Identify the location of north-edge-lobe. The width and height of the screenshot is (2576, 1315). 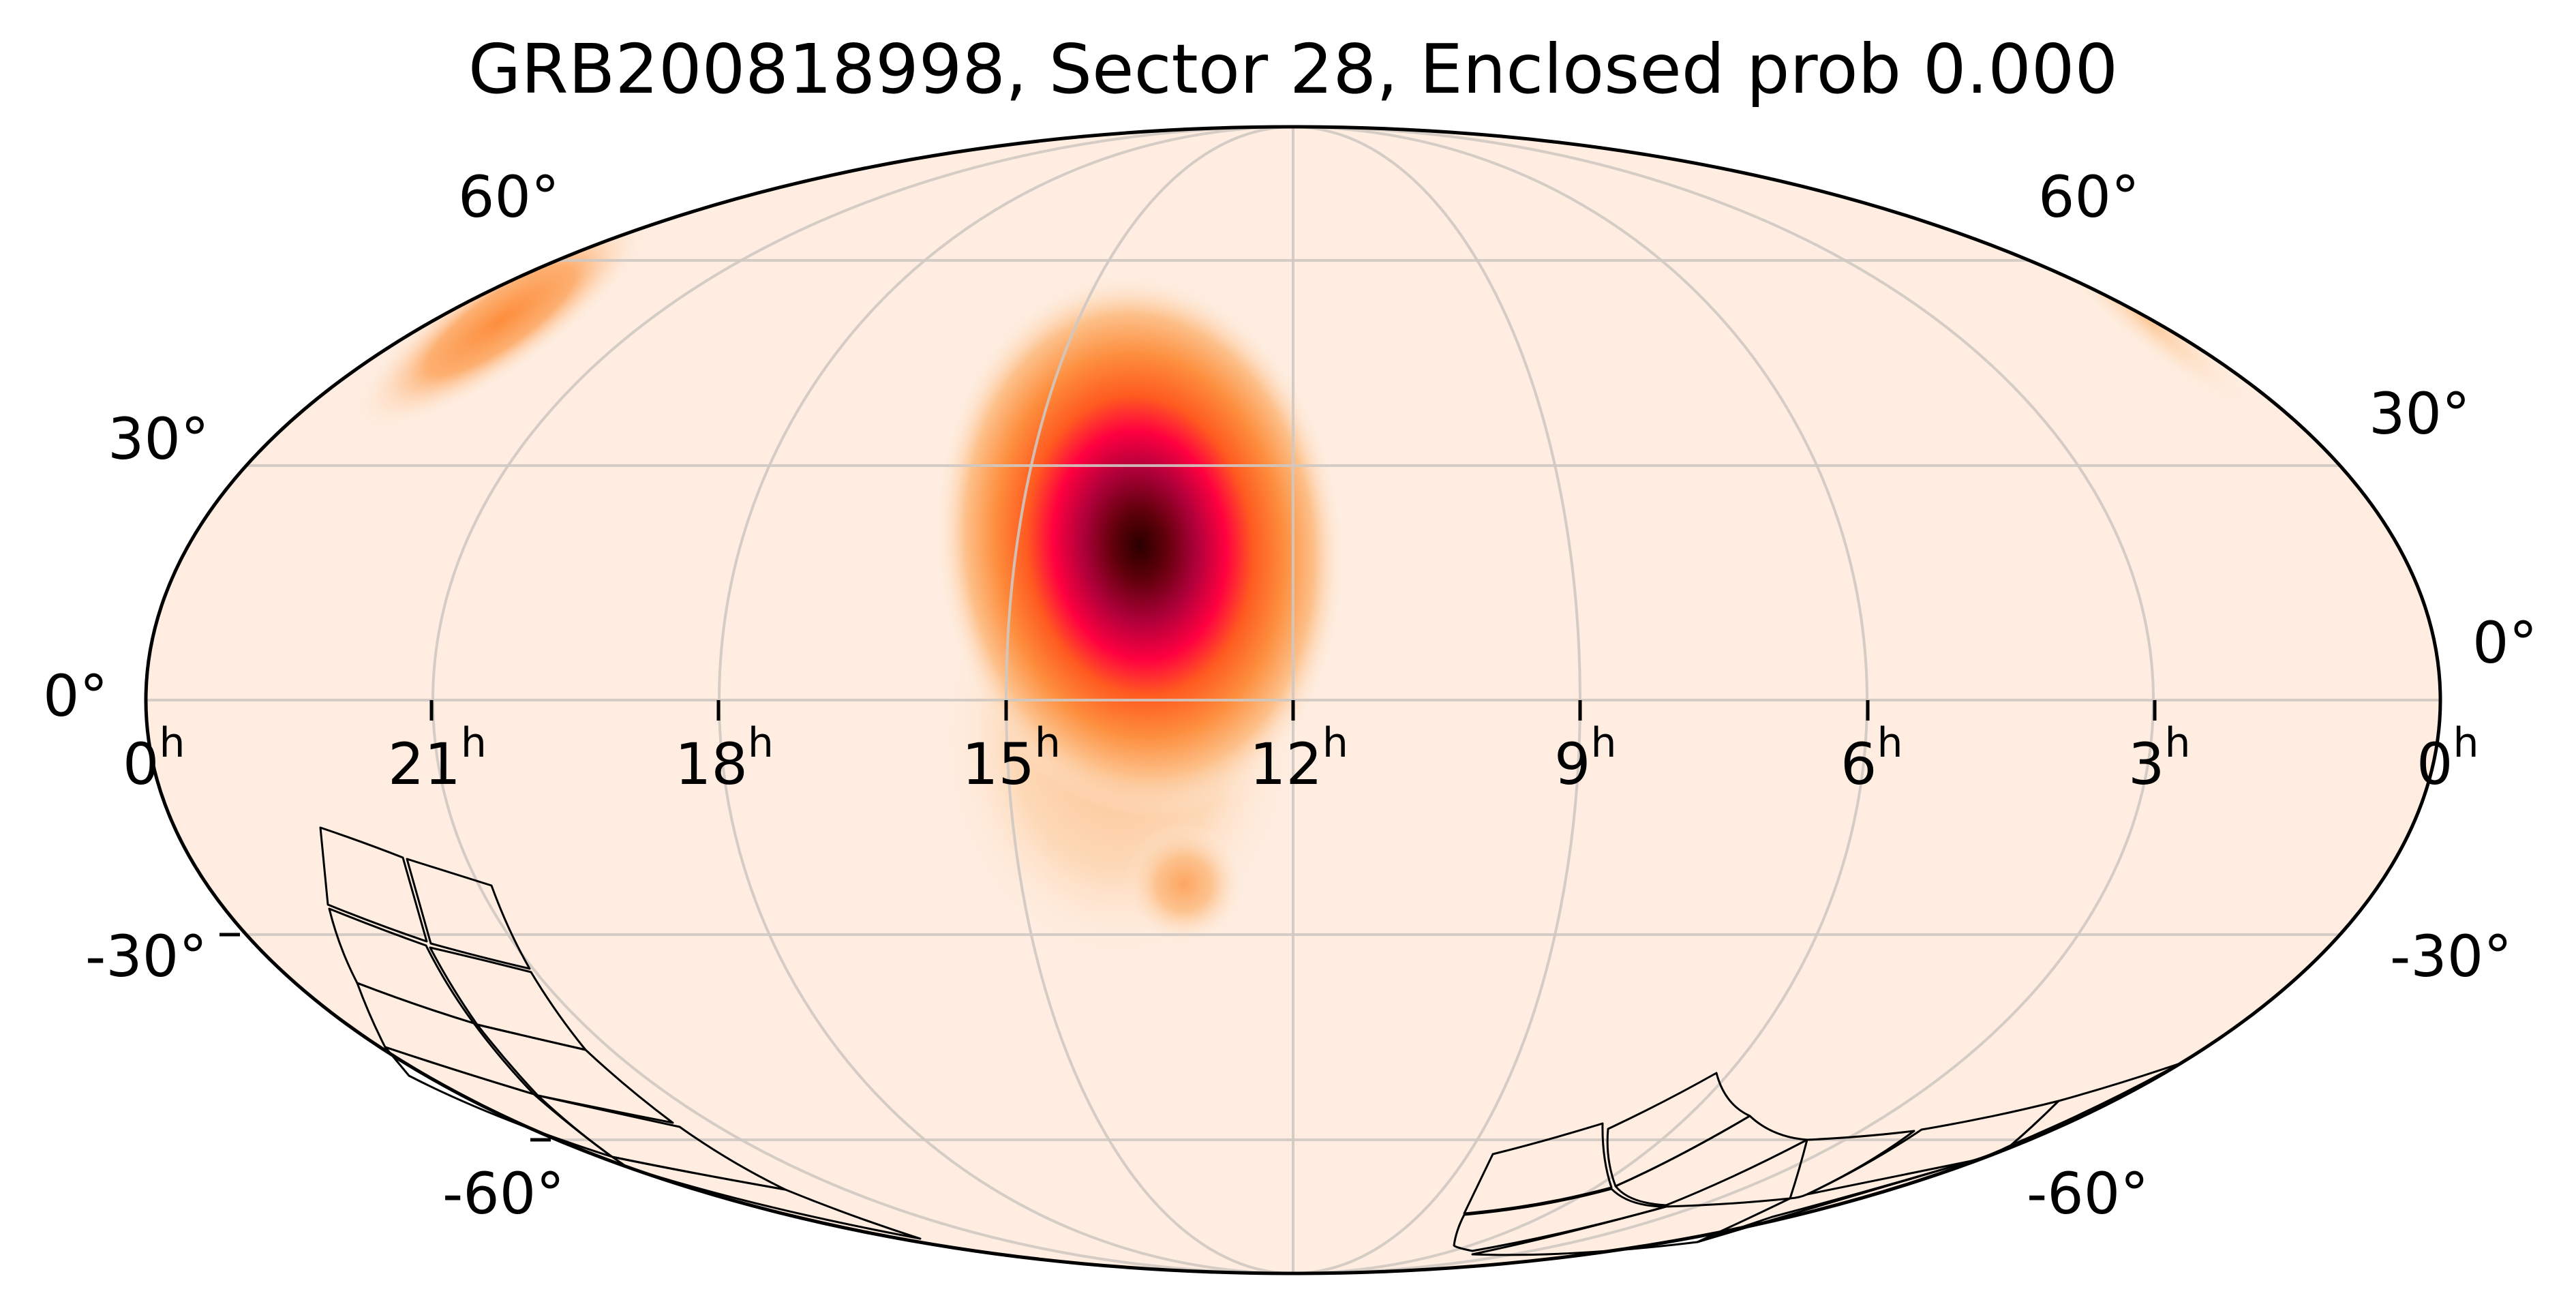
(501, 320).